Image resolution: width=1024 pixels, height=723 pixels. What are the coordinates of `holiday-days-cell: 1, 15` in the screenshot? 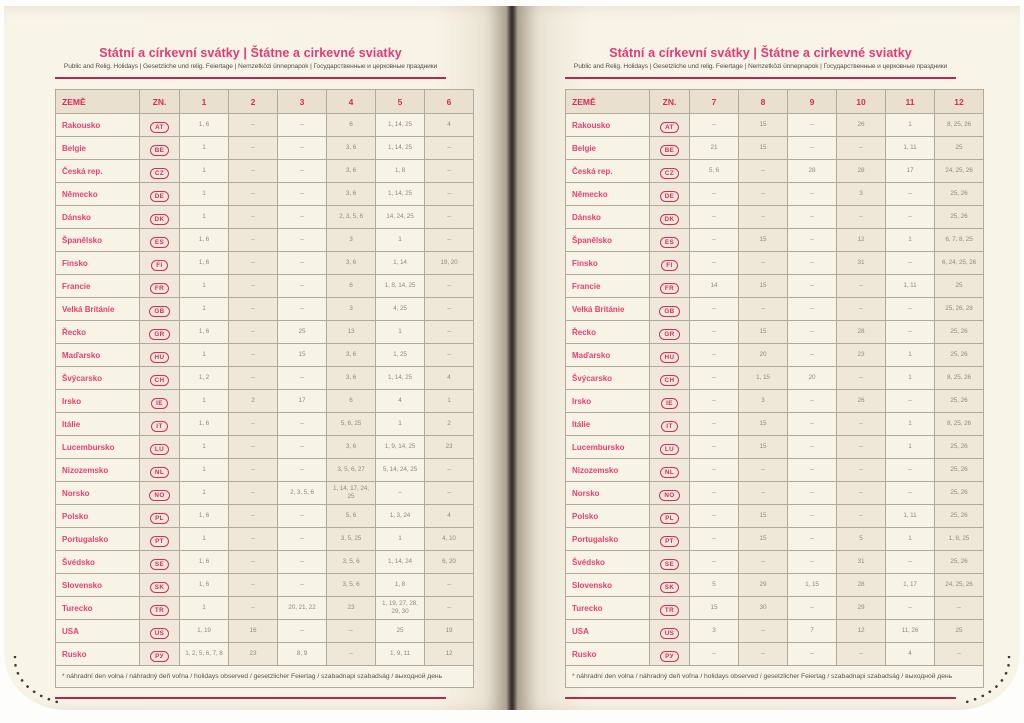 It's located at (763, 378).